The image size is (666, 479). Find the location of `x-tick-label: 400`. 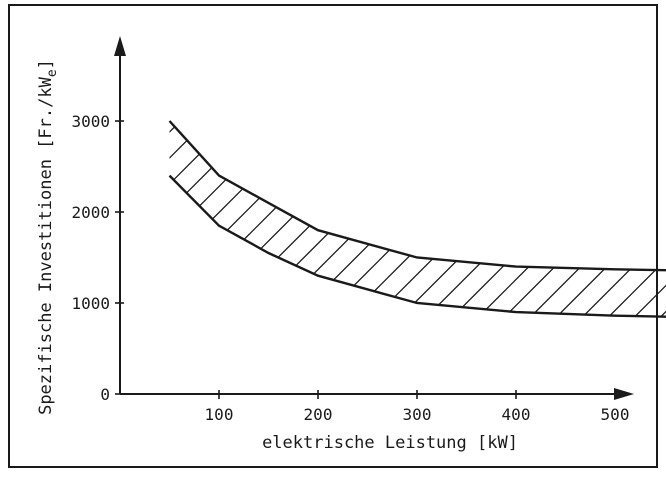

x-tick-label: 400 is located at coordinates (516, 414).